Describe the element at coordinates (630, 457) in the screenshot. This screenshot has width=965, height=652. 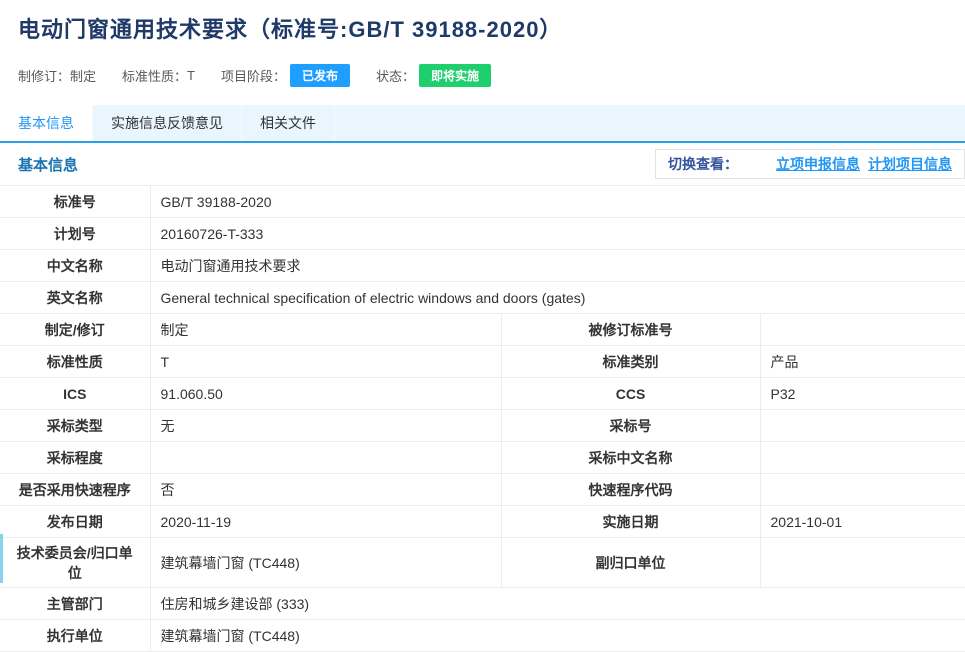
I see `field-label: 采标中文名称` at that location.